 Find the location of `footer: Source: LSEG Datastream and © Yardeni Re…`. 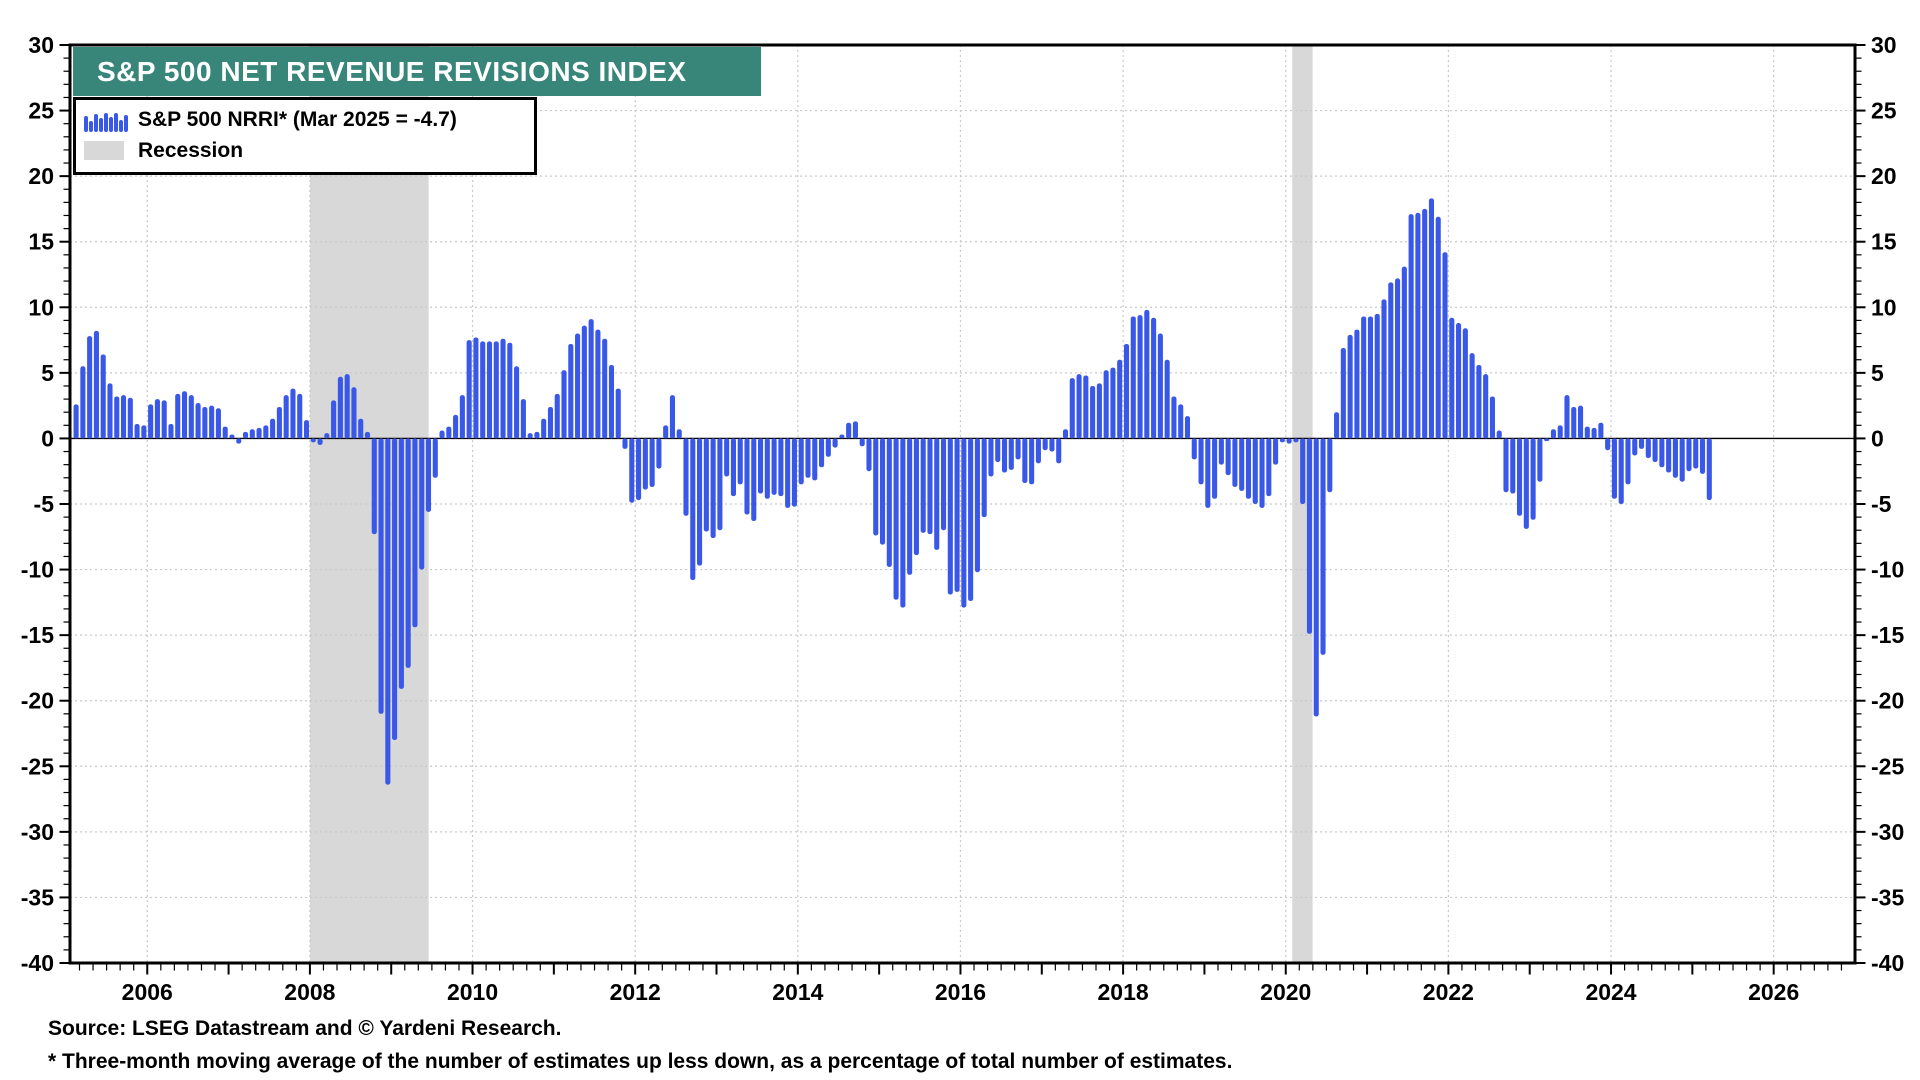

footer: Source: LSEG Datastream and © Yardeni Re… is located at coordinates (640, 1045).